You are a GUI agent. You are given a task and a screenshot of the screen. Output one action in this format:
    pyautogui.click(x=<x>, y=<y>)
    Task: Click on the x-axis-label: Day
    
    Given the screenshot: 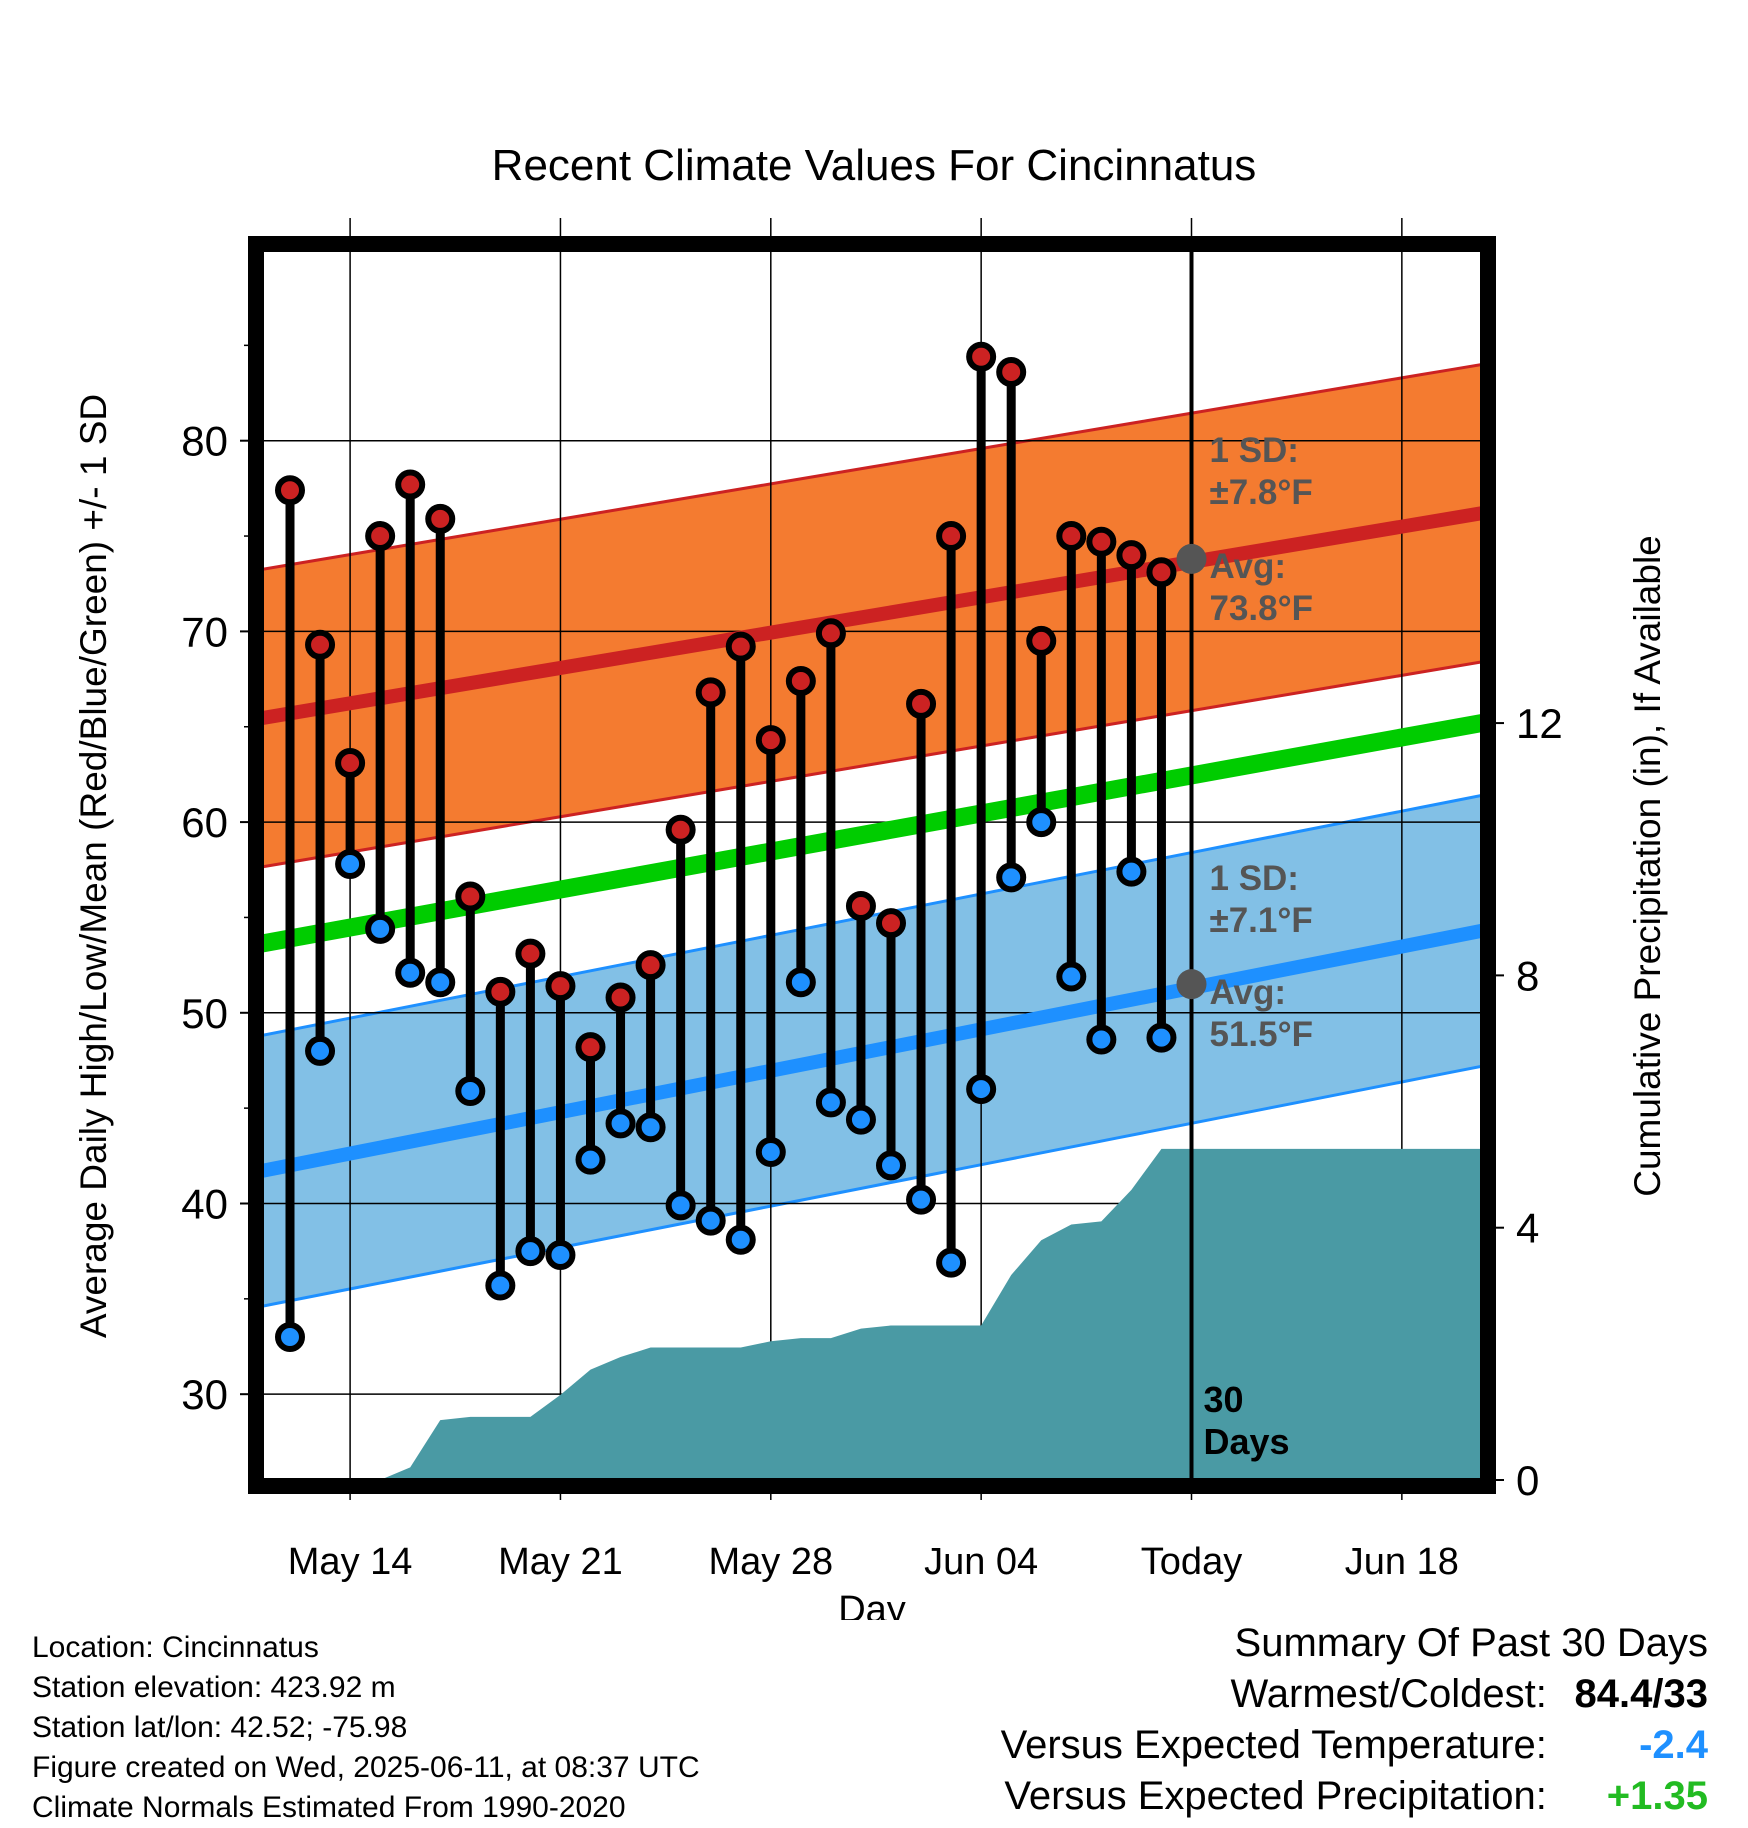 What is the action you would take?
    pyautogui.click(x=872, y=1604)
    